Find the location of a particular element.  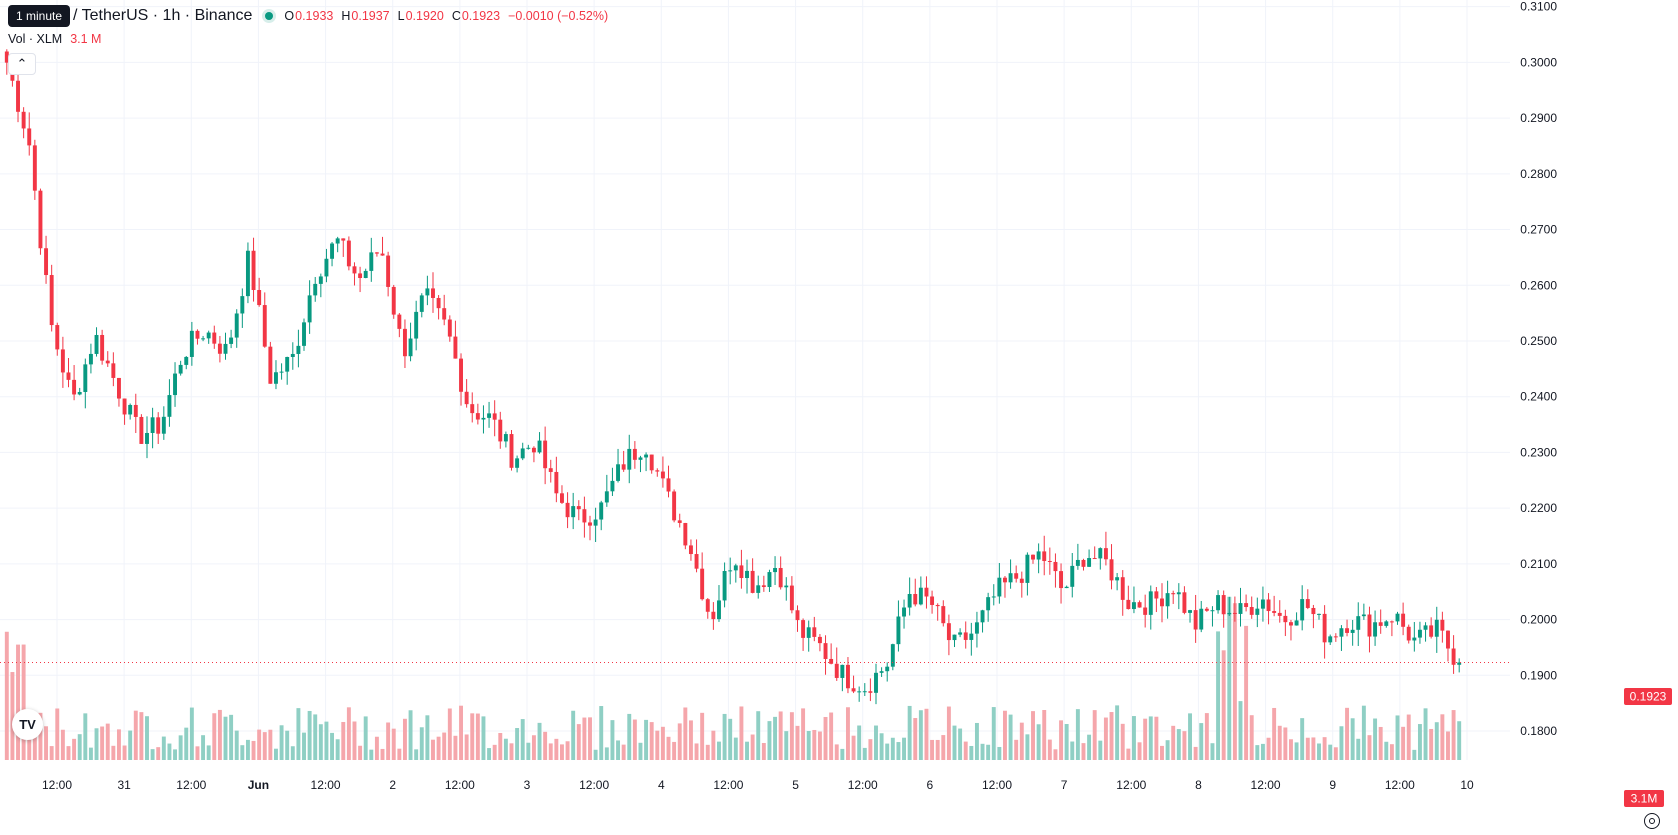

ohlc-open: O0.1933 is located at coordinates (309, 16).